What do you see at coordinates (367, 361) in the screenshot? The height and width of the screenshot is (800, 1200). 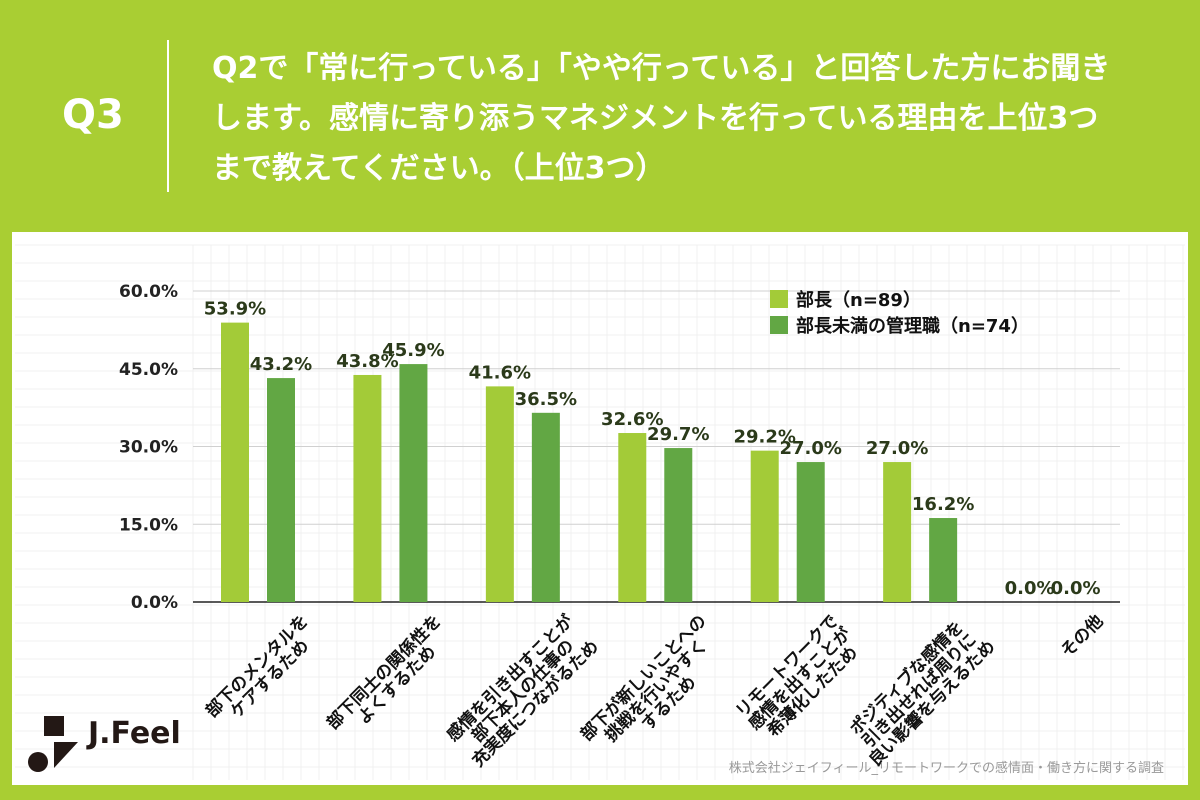 I see `data-label: 43.8%` at bounding box center [367, 361].